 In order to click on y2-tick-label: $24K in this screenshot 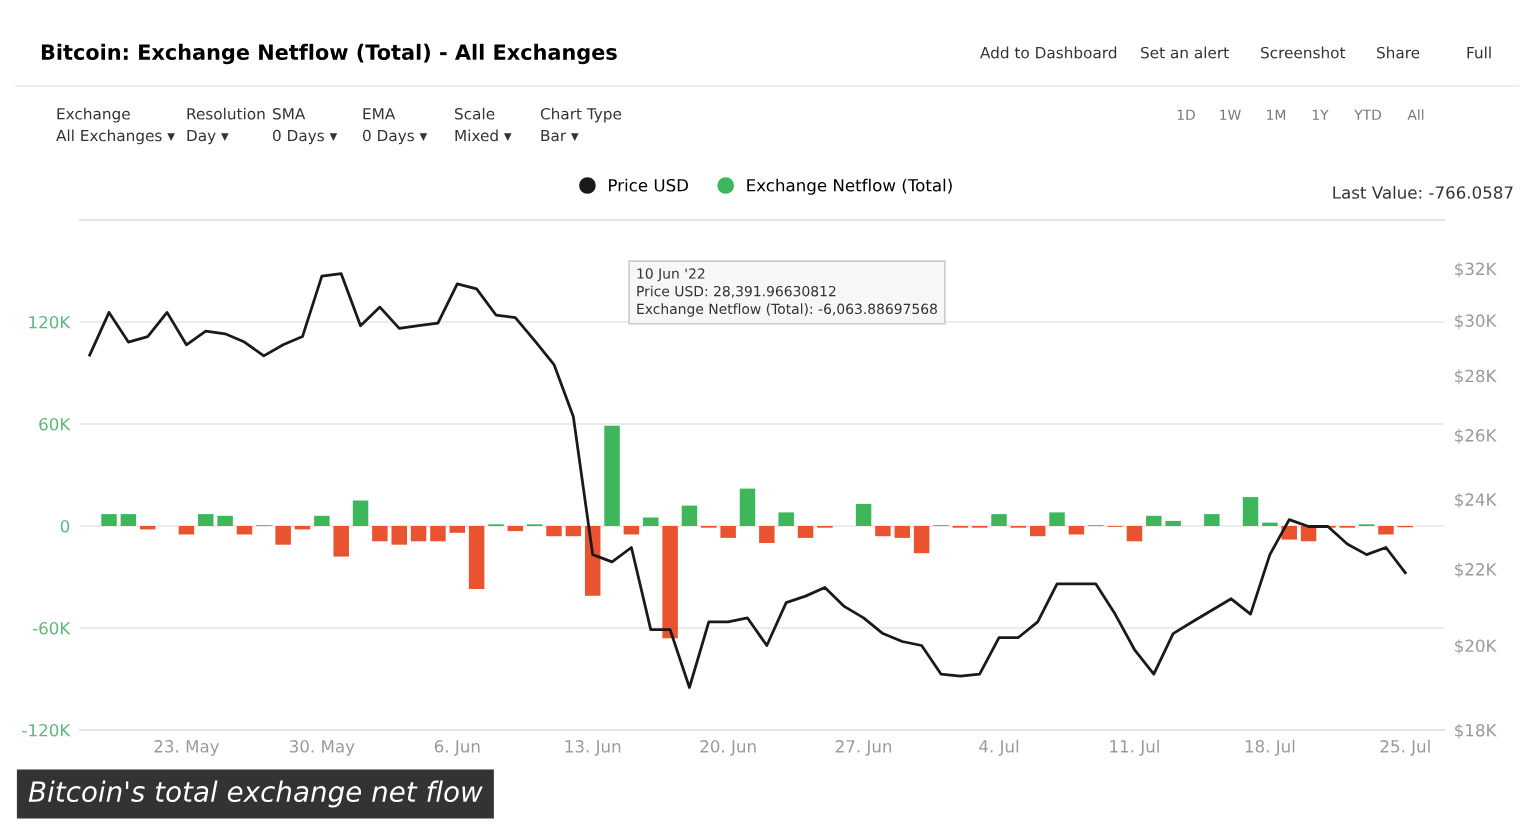, I will do `click(1476, 500)`.